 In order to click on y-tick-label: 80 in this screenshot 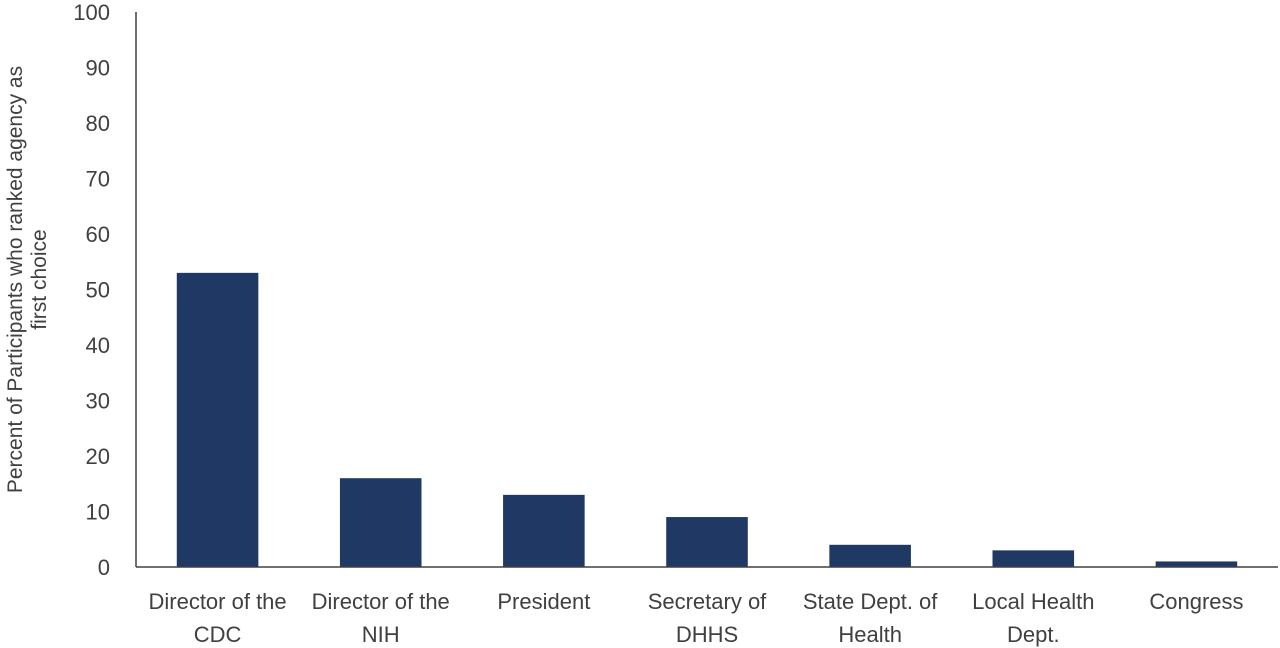, I will do `click(98, 123)`.